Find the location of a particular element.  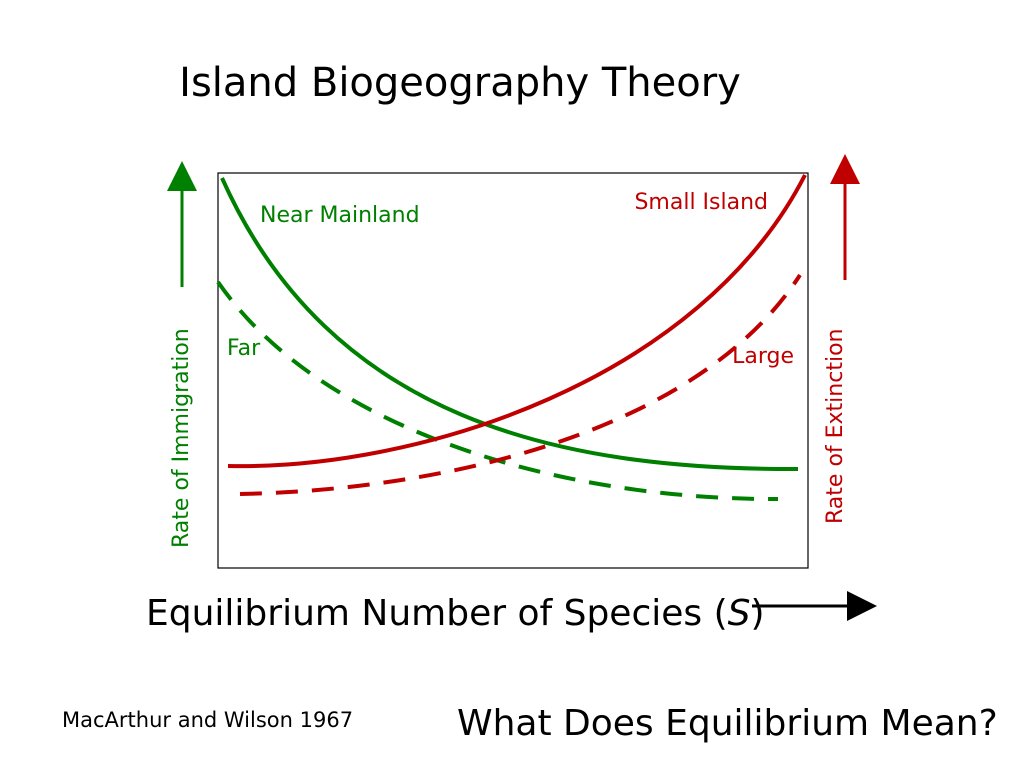

x-axis-label: Equilibrium Number of Species (S) is located at coordinates (455, 613).